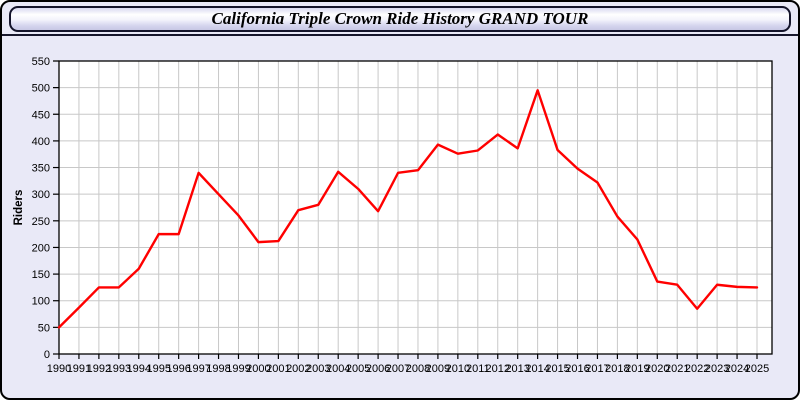  Describe the element at coordinates (99, 369) in the screenshot. I see `x-tick-label: 1992` at that location.